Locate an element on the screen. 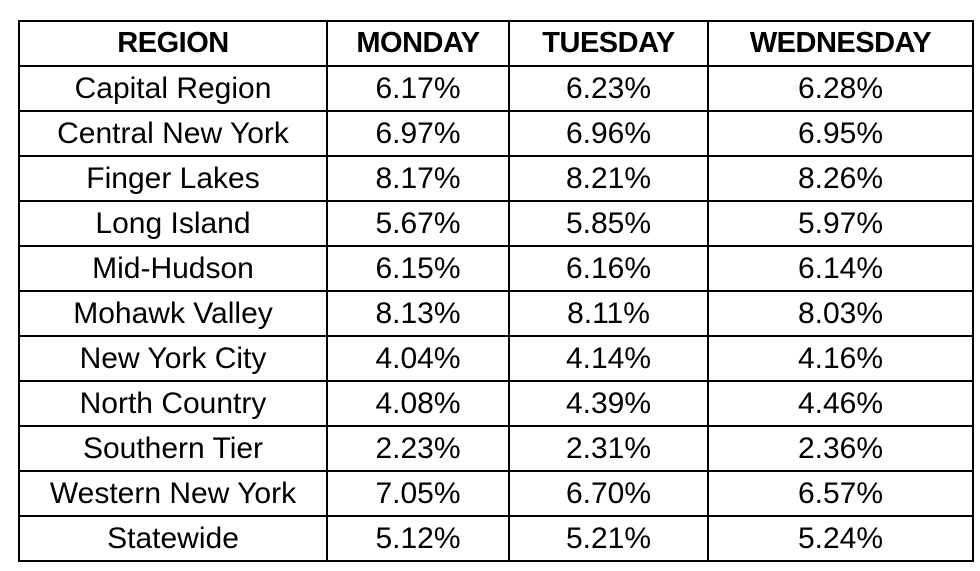 The width and height of the screenshot is (980, 571). wednesday-value-cell: 6.57% is located at coordinates (840, 493).